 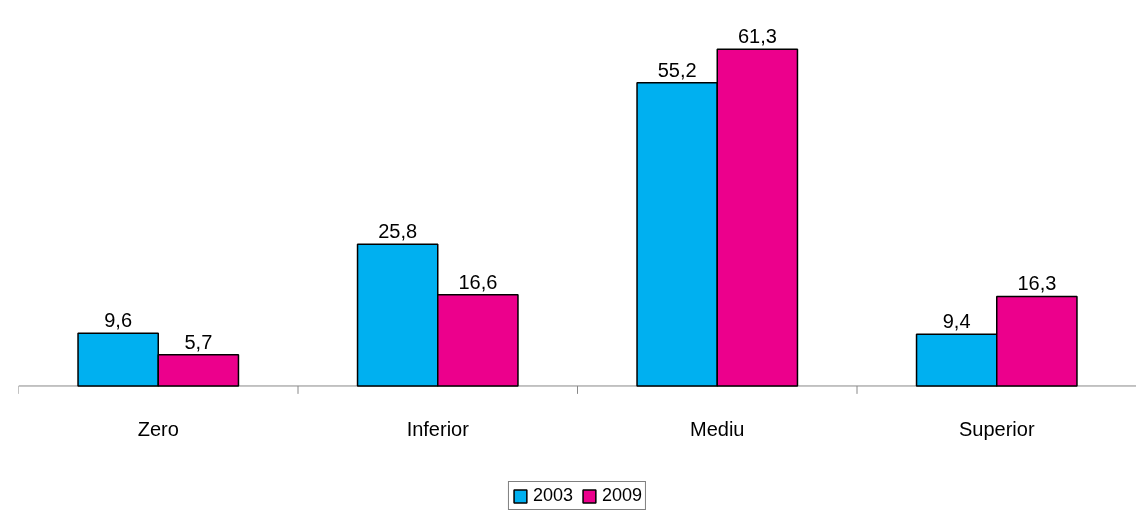 What do you see at coordinates (552, 495) in the screenshot?
I see `legend-label: 2003` at bounding box center [552, 495].